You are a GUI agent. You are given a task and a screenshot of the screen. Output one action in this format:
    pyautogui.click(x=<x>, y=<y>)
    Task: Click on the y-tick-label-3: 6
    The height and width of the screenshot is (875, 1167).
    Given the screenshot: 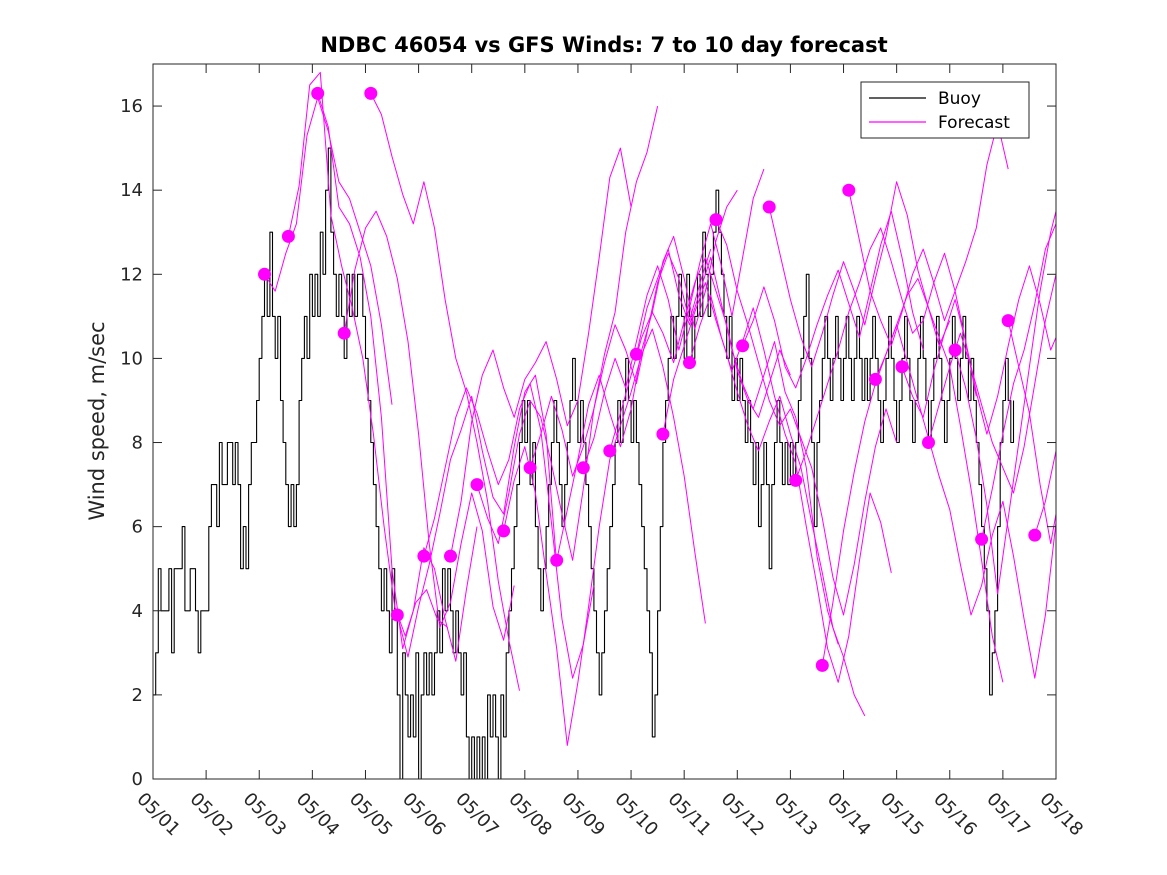 What is the action you would take?
    pyautogui.click(x=137, y=527)
    